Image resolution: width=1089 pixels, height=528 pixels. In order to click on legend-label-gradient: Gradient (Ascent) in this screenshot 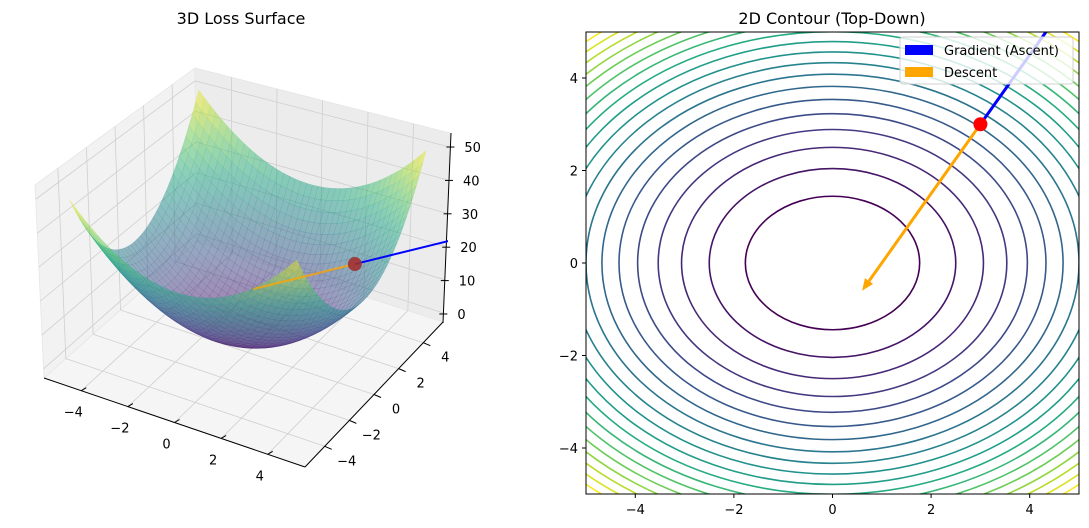, I will do `click(1001, 51)`.